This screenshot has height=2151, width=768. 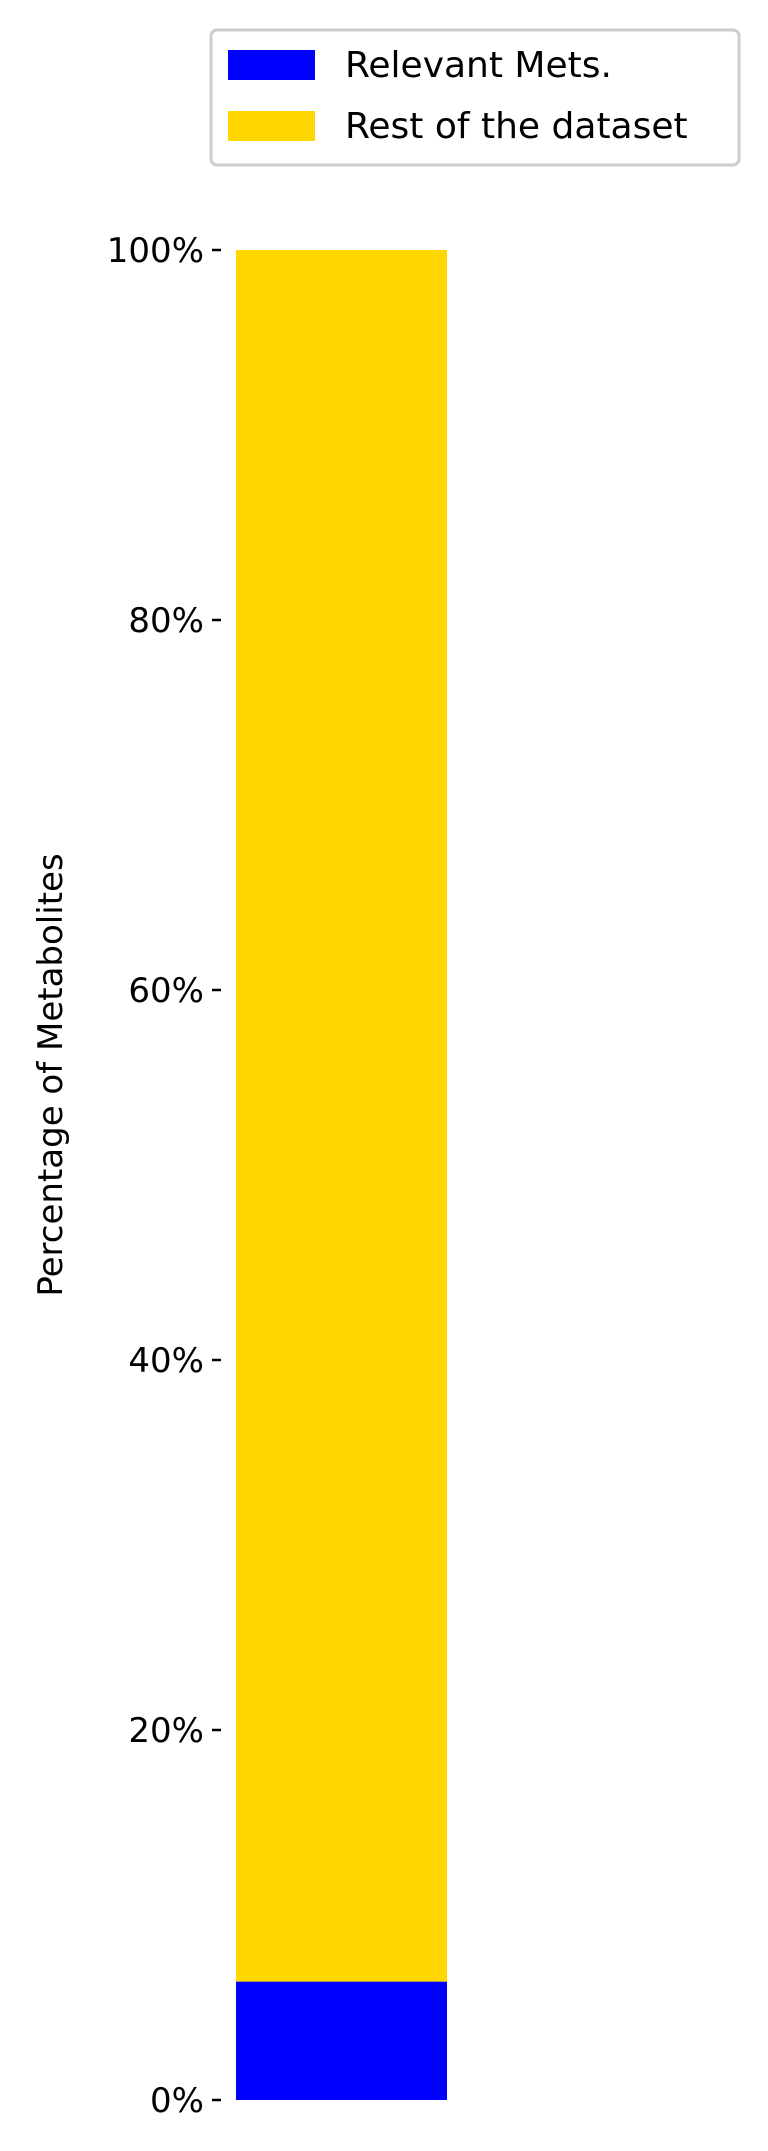 What do you see at coordinates (166, 1731) in the screenshot?
I see `y-tick-label: 20%` at bounding box center [166, 1731].